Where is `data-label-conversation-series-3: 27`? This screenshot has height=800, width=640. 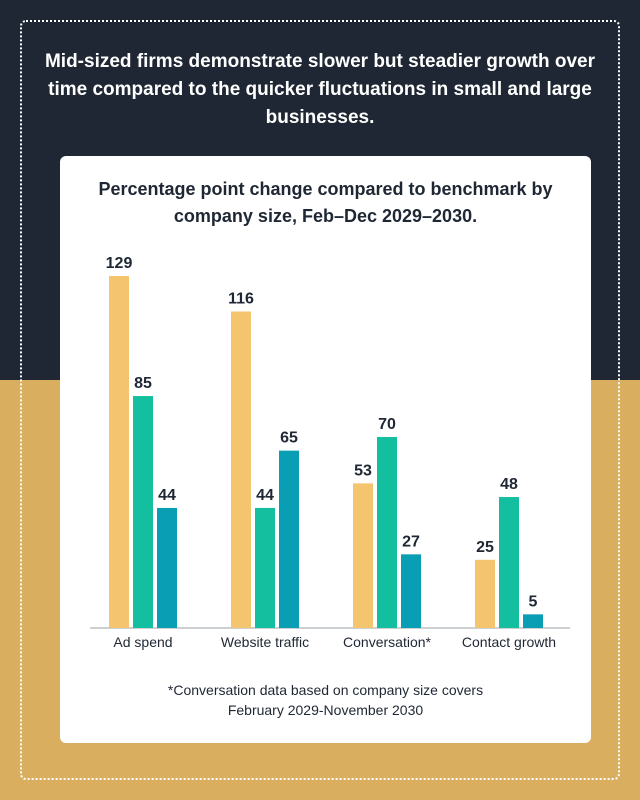 data-label-conversation-series-3: 27 is located at coordinates (411, 541).